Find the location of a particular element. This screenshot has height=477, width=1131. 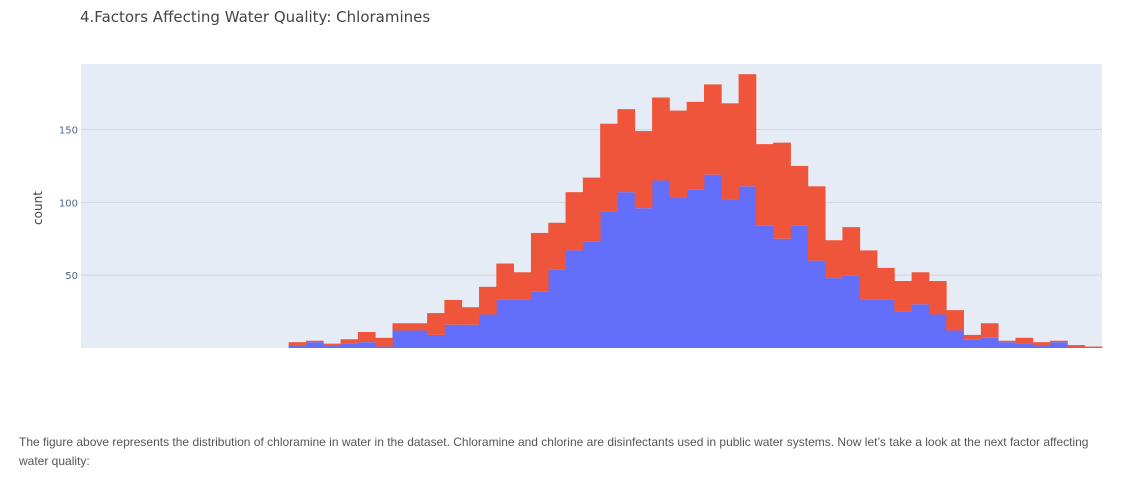

y-tick-label: 100 is located at coordinates (68, 203).